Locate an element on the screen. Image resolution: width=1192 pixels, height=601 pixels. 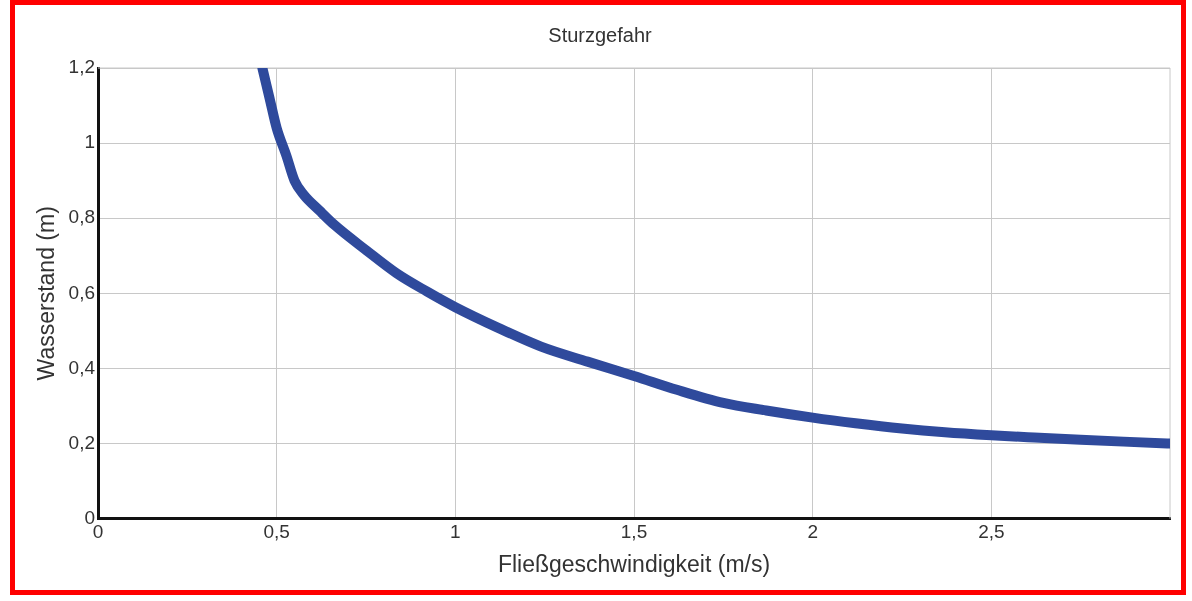
y-tick-label: 0,2 is located at coordinates (82, 442).